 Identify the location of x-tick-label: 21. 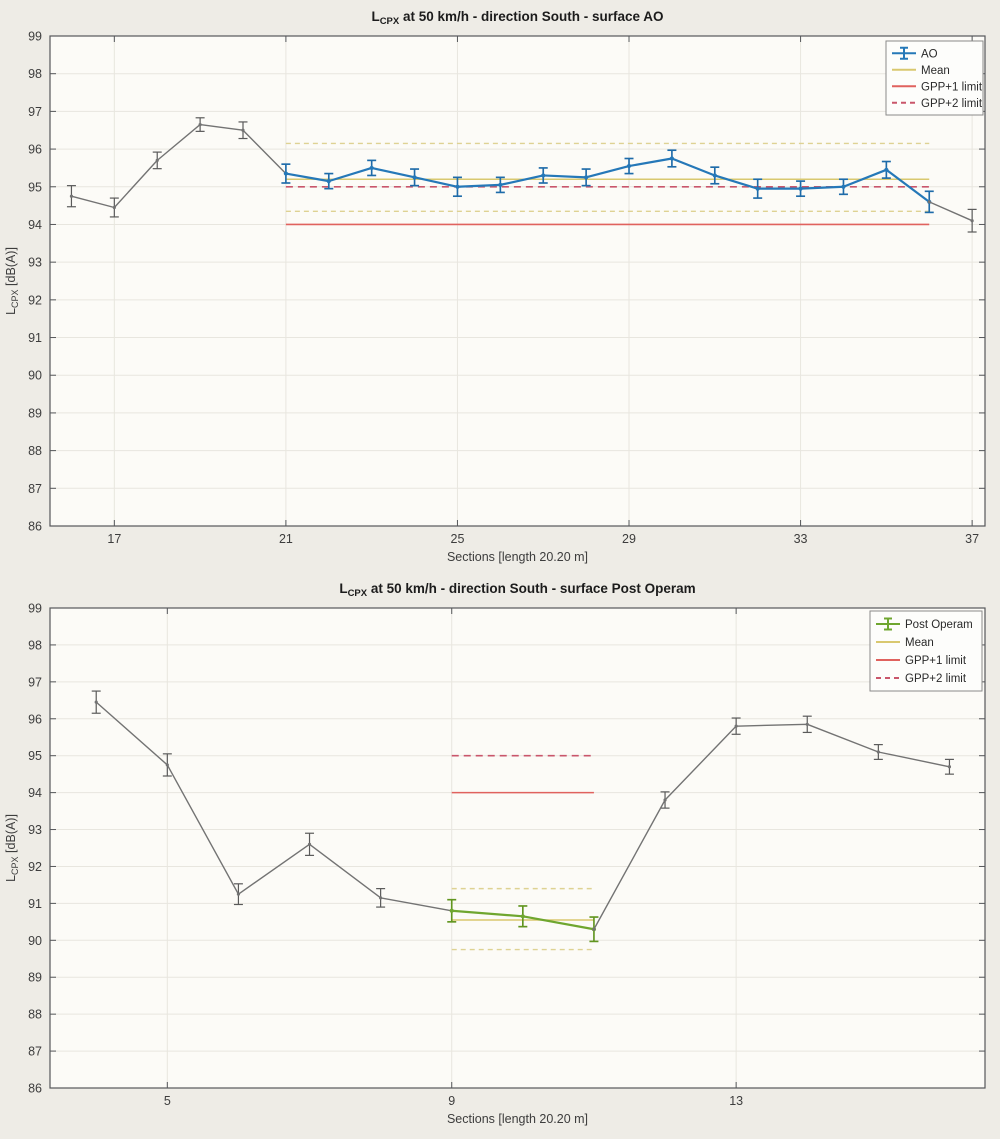
(286, 539).